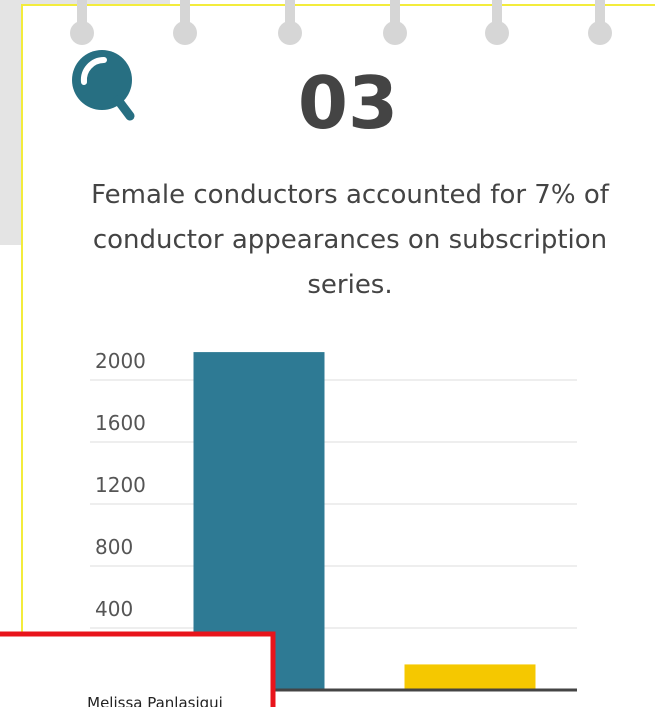 The image size is (655, 707). Describe the element at coordinates (138, 669) in the screenshot. I see `caption-box` at that location.